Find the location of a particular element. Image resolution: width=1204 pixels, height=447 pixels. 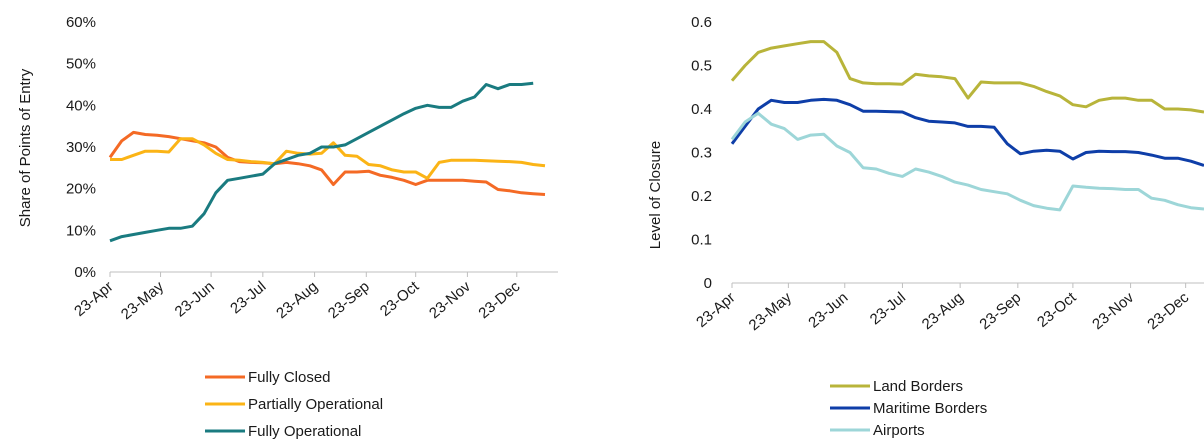

series-line-airports is located at coordinates (967, 161).